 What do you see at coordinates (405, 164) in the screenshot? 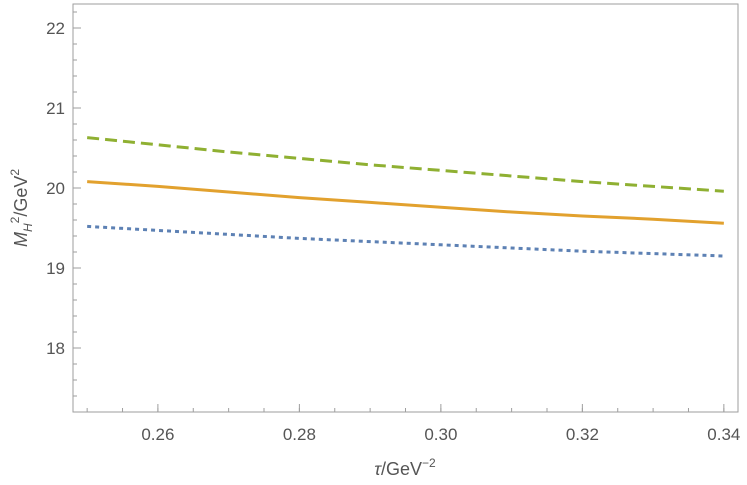
I see `series-line-dashed` at bounding box center [405, 164].